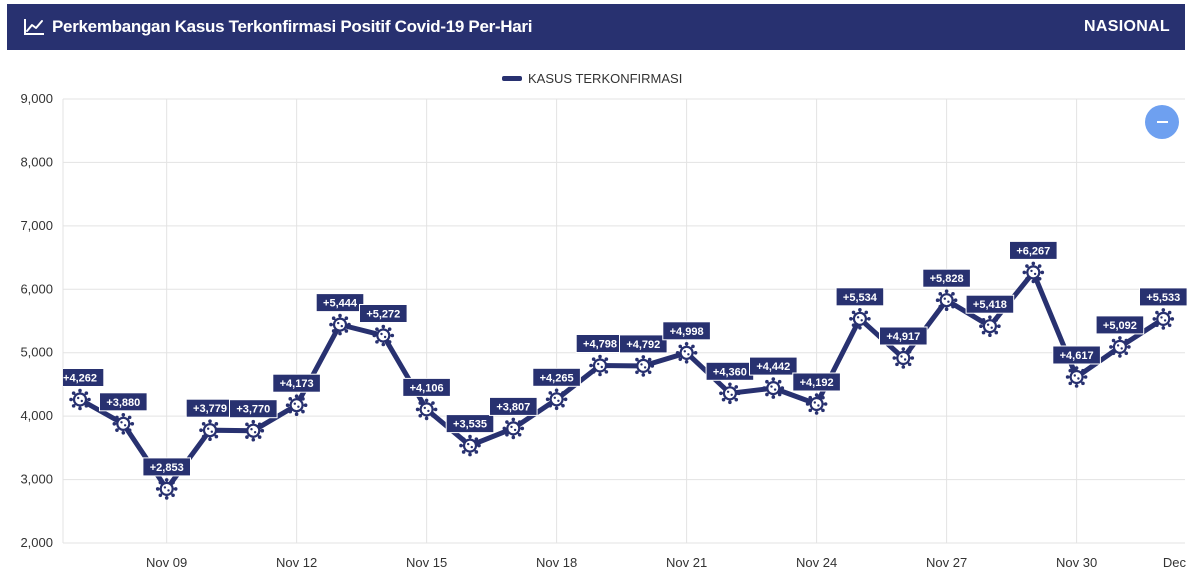  Describe the element at coordinates (1076, 562) in the screenshot. I see `x-tick-label: Nov 30` at that location.